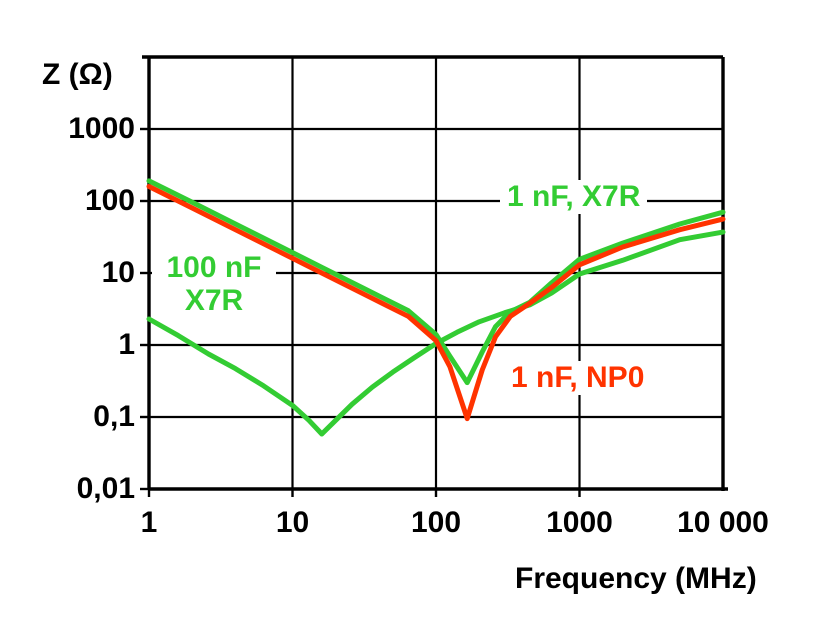  I want to click on series-label-1nf-x7r: 1 nF, X7R, so click(574, 197).